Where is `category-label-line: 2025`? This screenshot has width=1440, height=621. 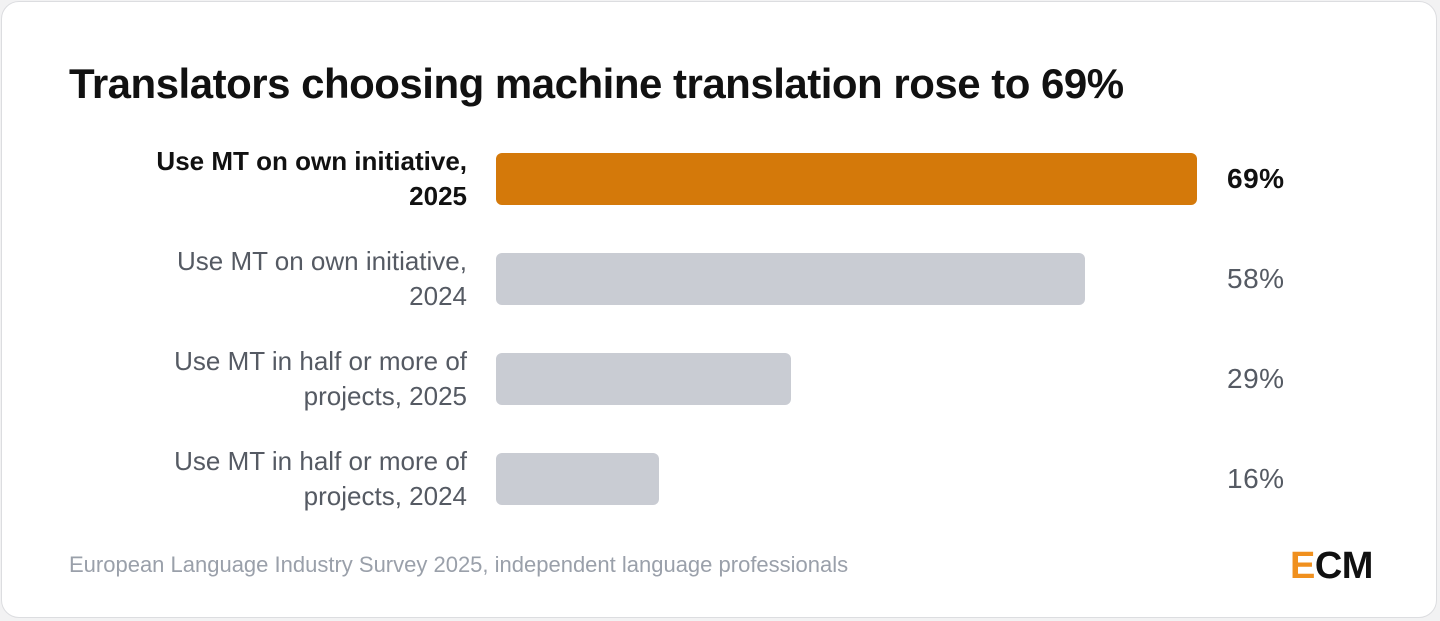
category-label-line: 2025 is located at coordinates (438, 196).